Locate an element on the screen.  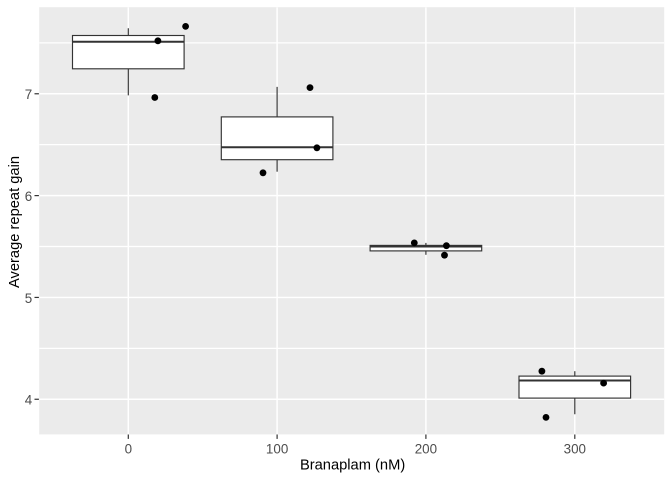
svg-text: 5 is located at coordinates (28, 298).